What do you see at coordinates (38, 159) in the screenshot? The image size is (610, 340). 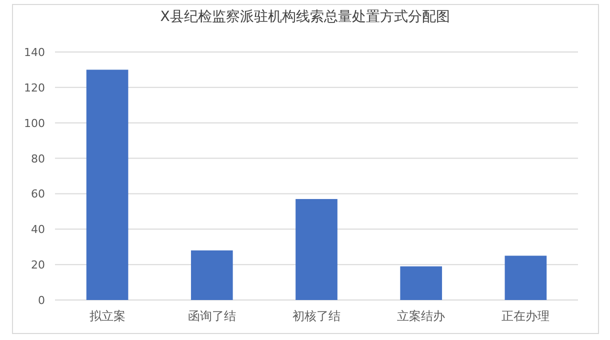 I see `y-tick-label: 80` at bounding box center [38, 159].